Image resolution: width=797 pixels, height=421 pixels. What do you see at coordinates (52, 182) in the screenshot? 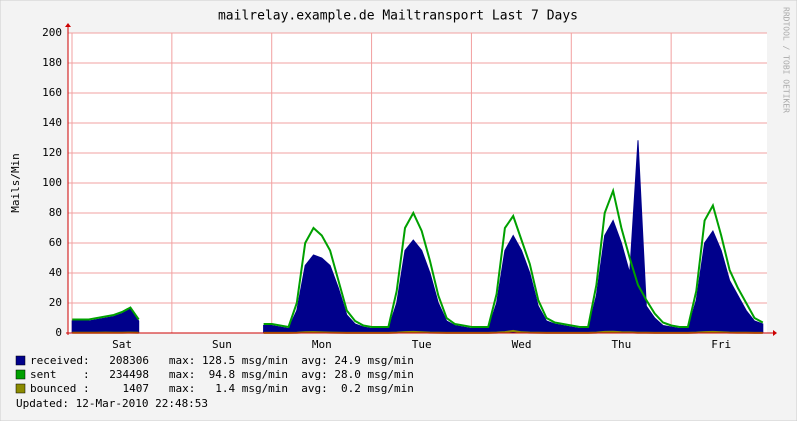
I see `y-tick-label: 100` at bounding box center [52, 182].